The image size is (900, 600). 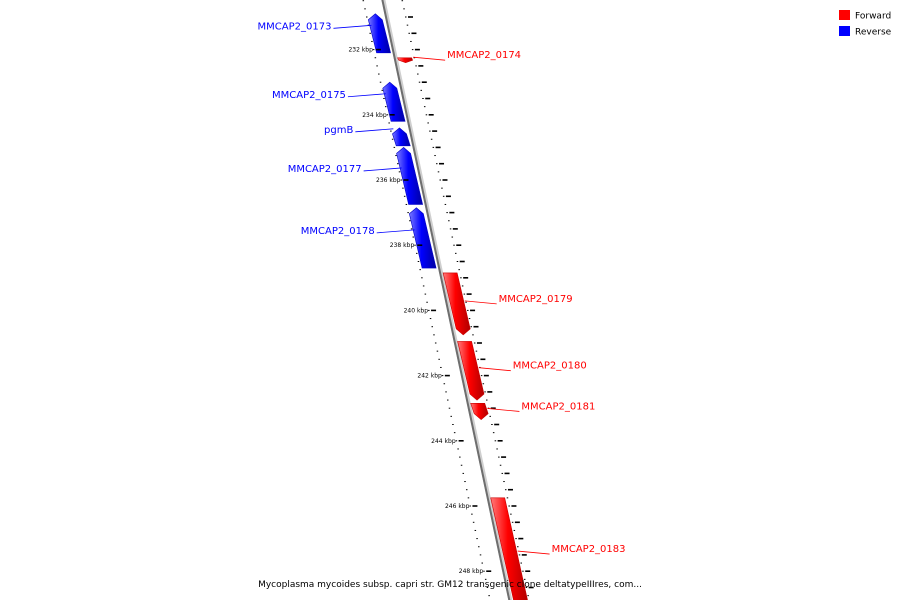 What do you see at coordinates (416, 310) in the screenshot?
I see `kbp-label: 240 kbp` at bounding box center [416, 310].